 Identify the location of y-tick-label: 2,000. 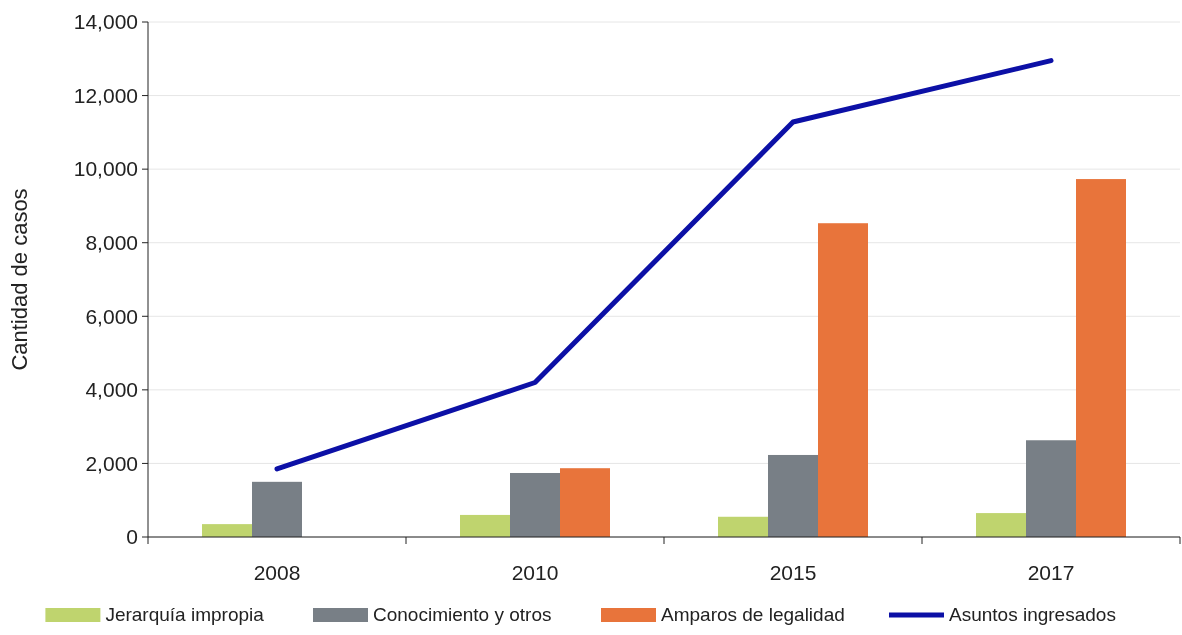
(111, 463).